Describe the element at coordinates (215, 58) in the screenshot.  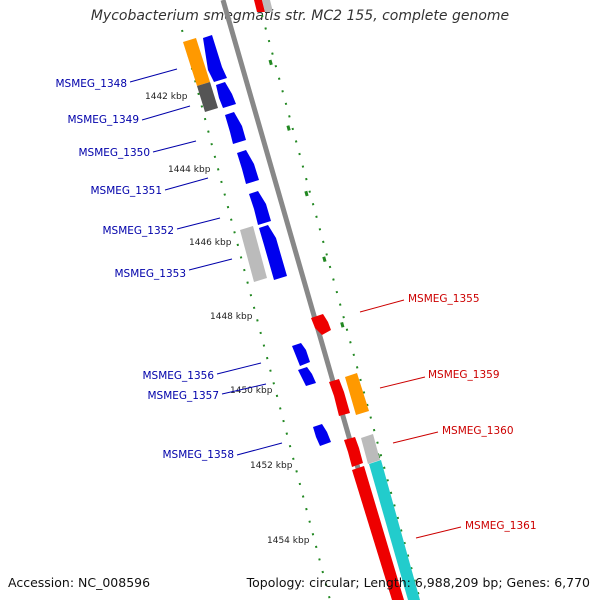
I see `gene-msmeg-1348-cds` at that location.